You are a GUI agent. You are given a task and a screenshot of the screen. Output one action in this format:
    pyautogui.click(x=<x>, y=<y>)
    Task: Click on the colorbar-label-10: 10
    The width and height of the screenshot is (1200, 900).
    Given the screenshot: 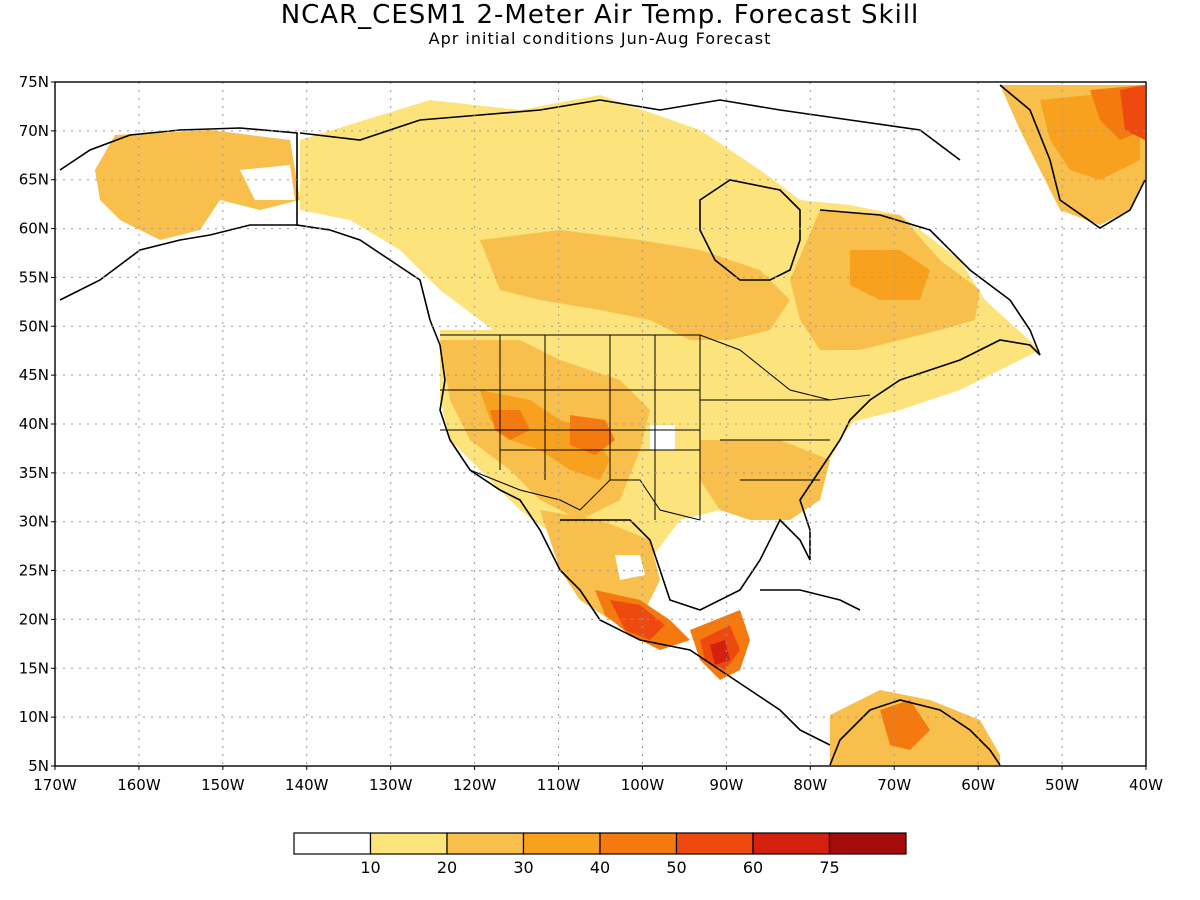 What is the action you would take?
    pyautogui.click(x=370, y=867)
    